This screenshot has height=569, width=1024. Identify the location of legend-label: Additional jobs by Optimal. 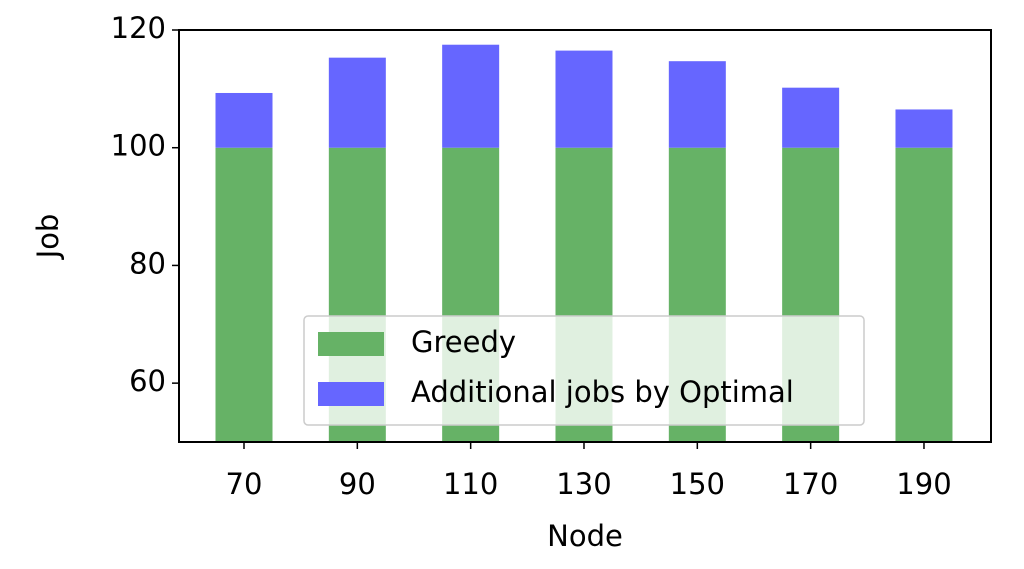
(602, 392).